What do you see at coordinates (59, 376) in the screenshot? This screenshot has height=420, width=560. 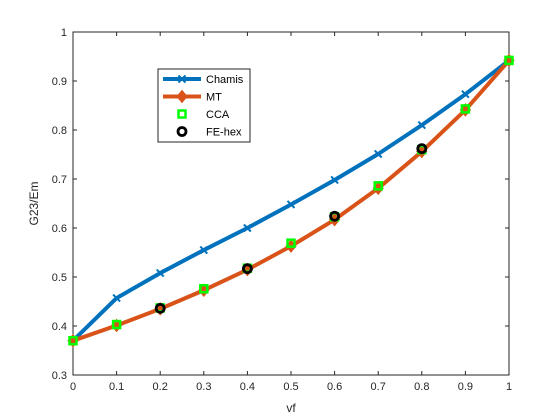 I see `y-tick-label: 0.3` at bounding box center [59, 376].